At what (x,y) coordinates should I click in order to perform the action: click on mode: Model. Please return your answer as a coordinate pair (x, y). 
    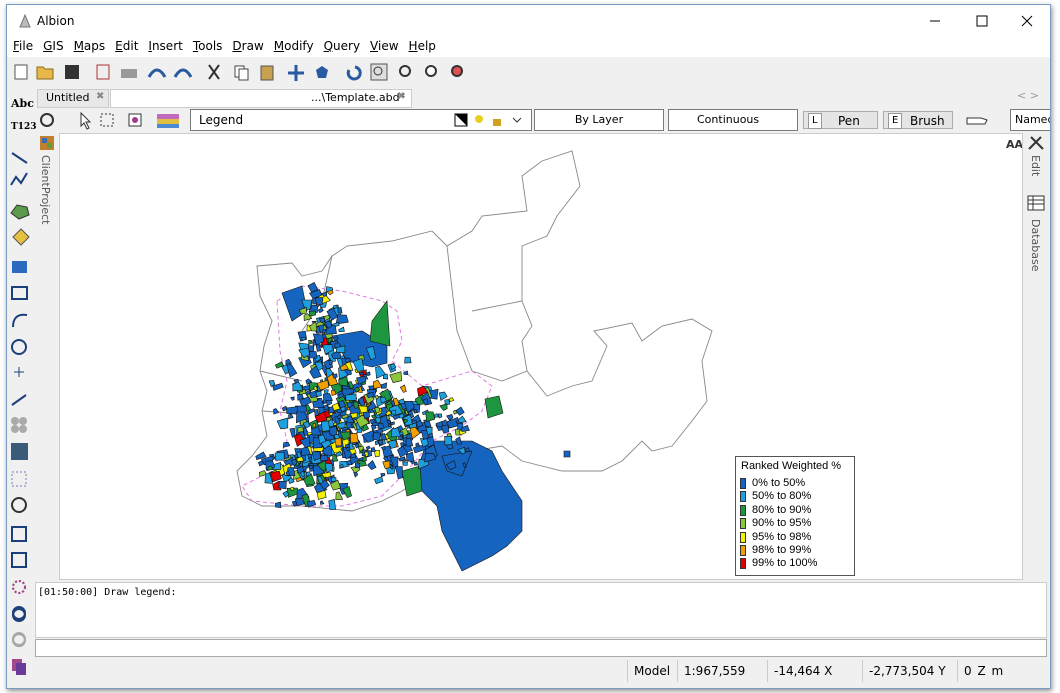
    Looking at the image, I should click on (652, 671).